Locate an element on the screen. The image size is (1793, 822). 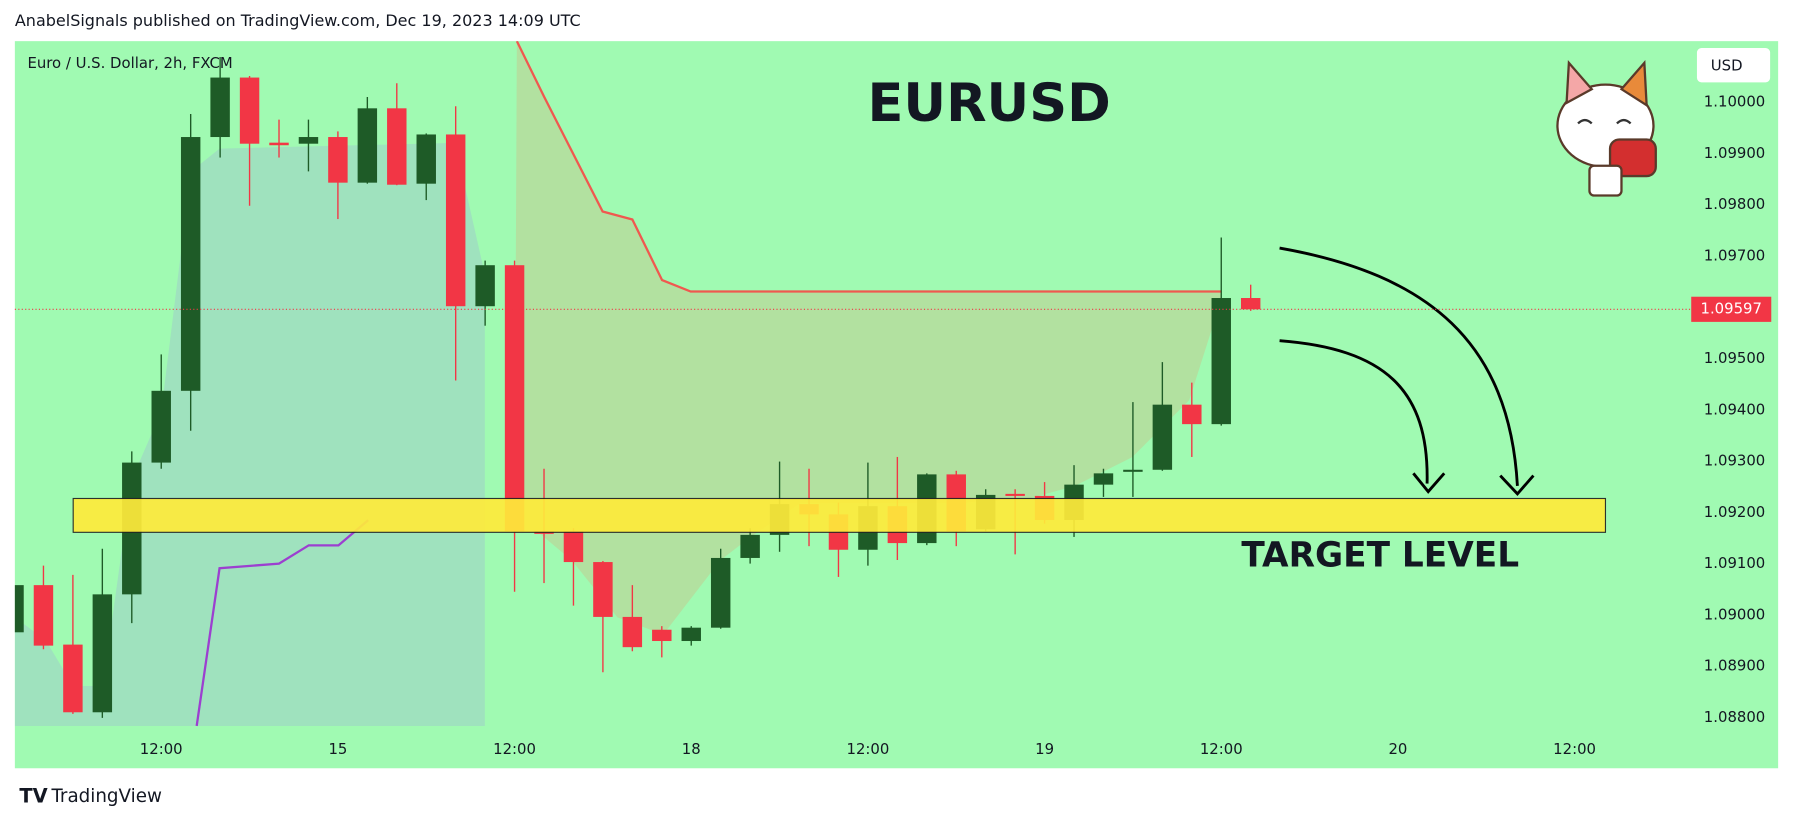
y-tick-label: 1.08900 is located at coordinates (1734, 666).